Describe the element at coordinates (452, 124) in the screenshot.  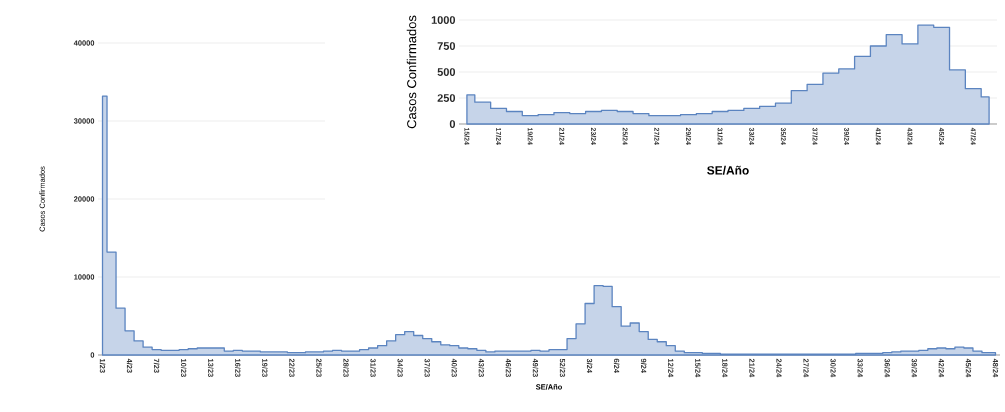
I see `y-tick-label: 0` at that location.